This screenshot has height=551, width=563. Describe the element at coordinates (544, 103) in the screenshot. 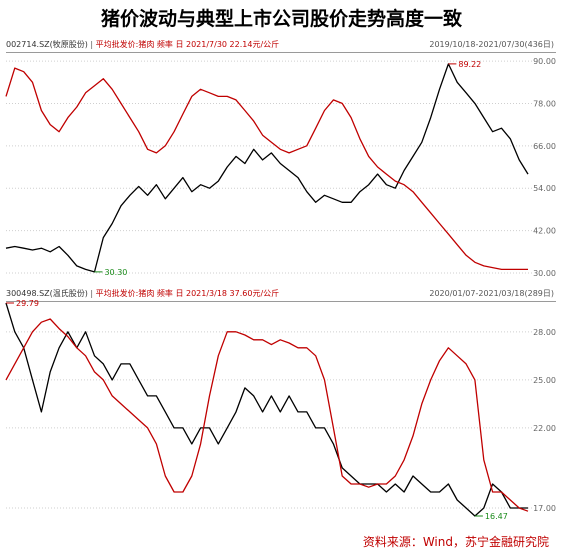

I see `panel-1-y-tick-label: 78.00` at that location.